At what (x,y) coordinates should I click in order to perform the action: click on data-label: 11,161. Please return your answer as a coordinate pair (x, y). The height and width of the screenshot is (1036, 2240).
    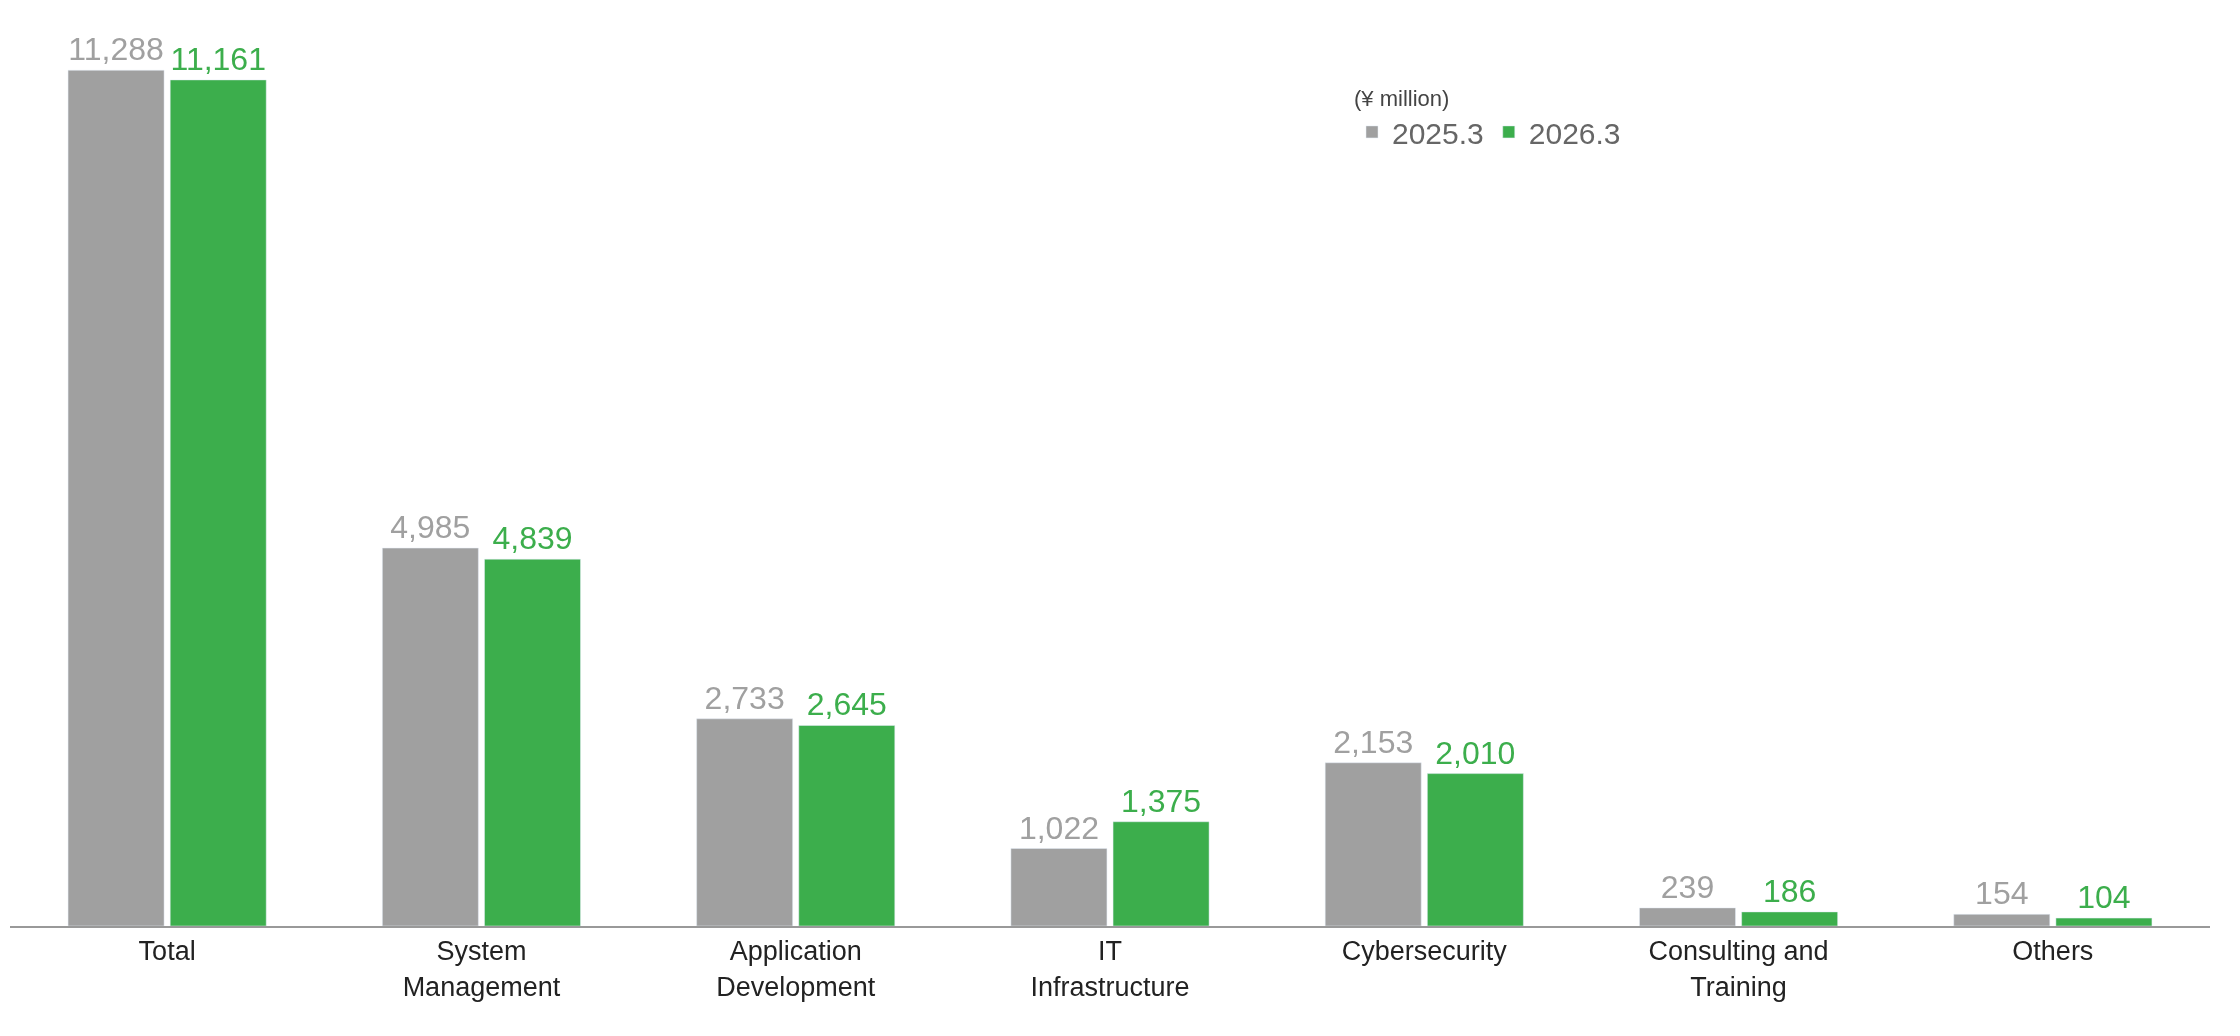
    Looking at the image, I should click on (218, 58).